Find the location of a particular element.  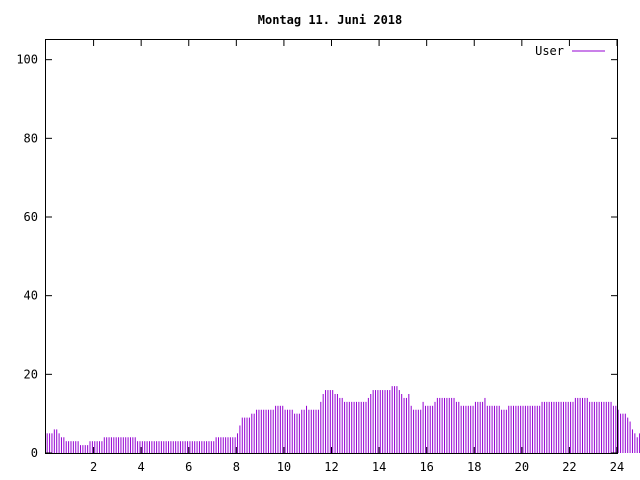

x-tick-label: 24 is located at coordinates (617, 467).